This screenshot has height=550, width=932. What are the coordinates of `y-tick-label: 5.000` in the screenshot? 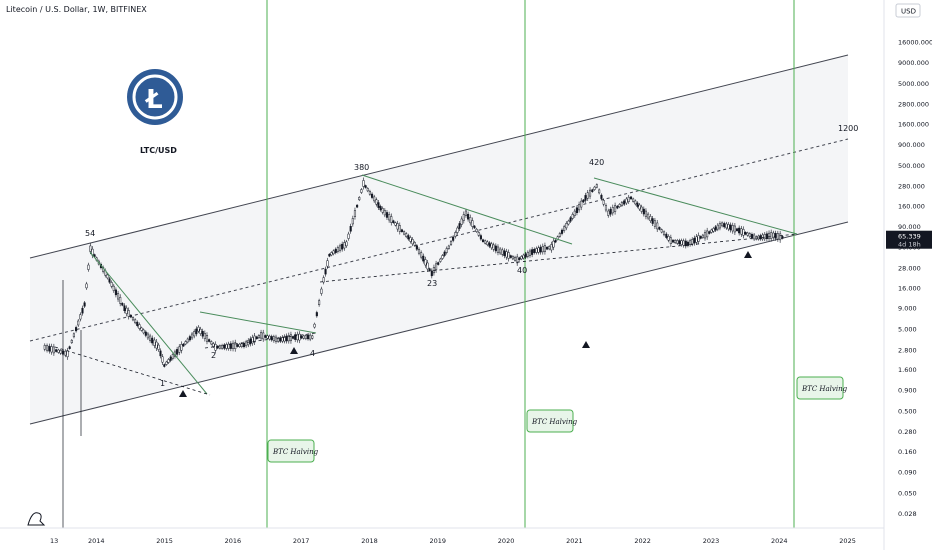 It's located at (907, 330).